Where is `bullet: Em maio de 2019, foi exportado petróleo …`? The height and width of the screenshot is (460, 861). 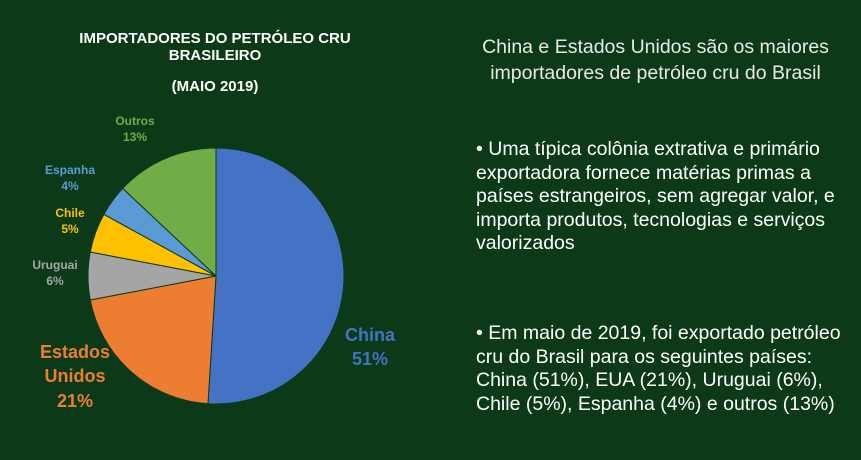 bullet: Em maio de 2019, foi exportado petróleo … is located at coordinates (663, 369).